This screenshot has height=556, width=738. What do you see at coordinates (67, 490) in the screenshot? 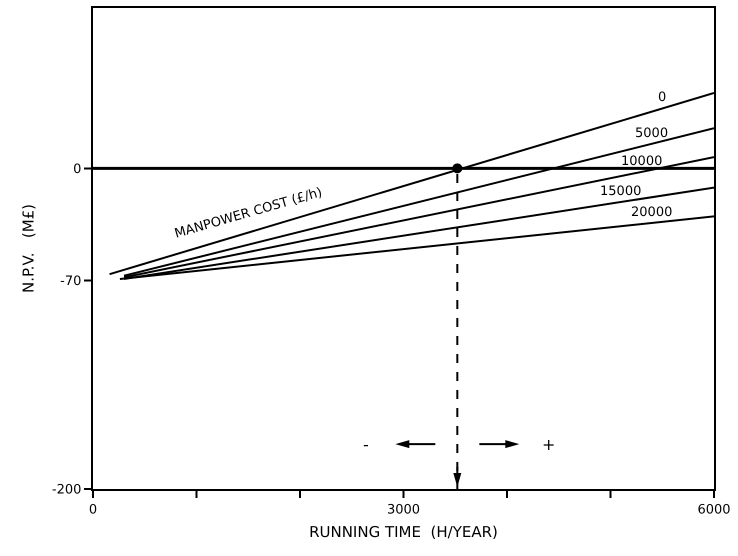
I see `y-tick-label: -200` at bounding box center [67, 490].